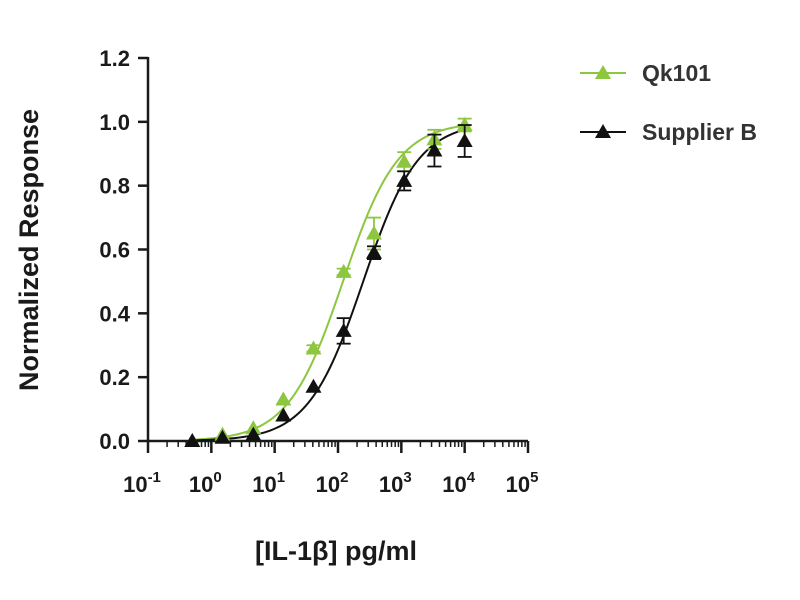 The height and width of the screenshot is (600, 800). What do you see at coordinates (217, 477) in the screenshot?
I see `x-tick-exponent: 0` at bounding box center [217, 477].